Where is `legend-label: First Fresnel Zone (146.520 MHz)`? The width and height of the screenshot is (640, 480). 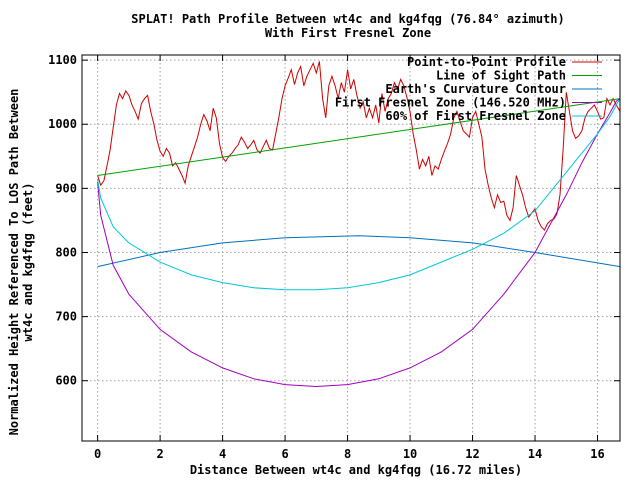 legend-label: First Fresnel Zone (146.520 MHz) is located at coordinates (450, 103).